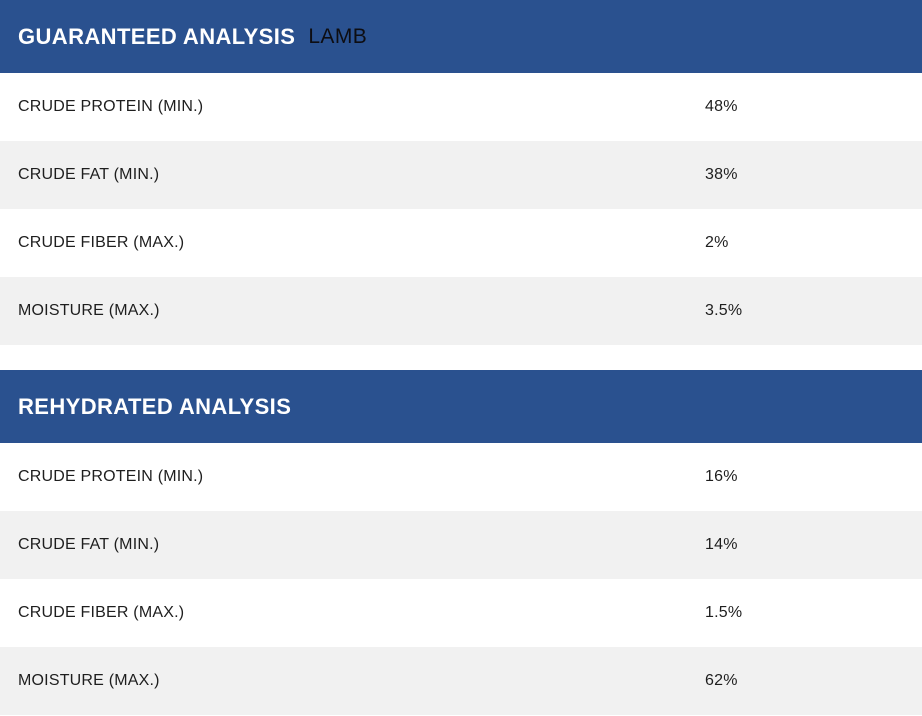 The image size is (922, 716). What do you see at coordinates (461, 311) in the screenshot?
I see `table-row: MOISTURE (MAX.) 3.5%` at bounding box center [461, 311].